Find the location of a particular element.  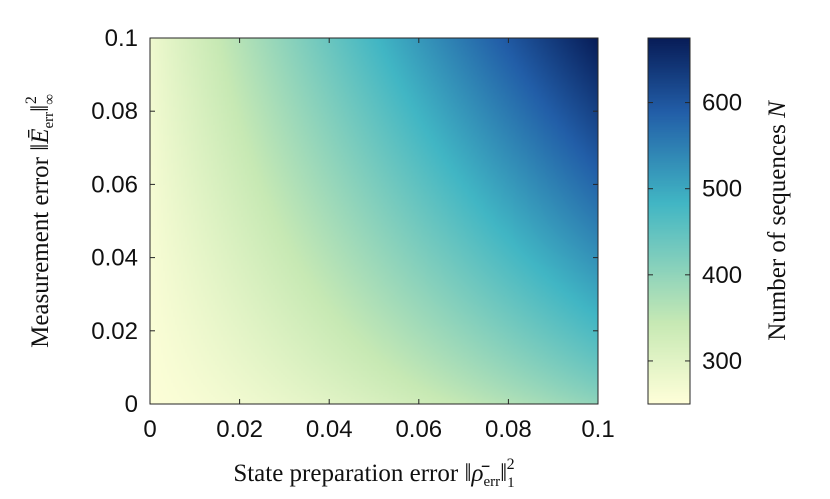

colorbar: 300 400 500 600 is located at coordinates (694, 221).